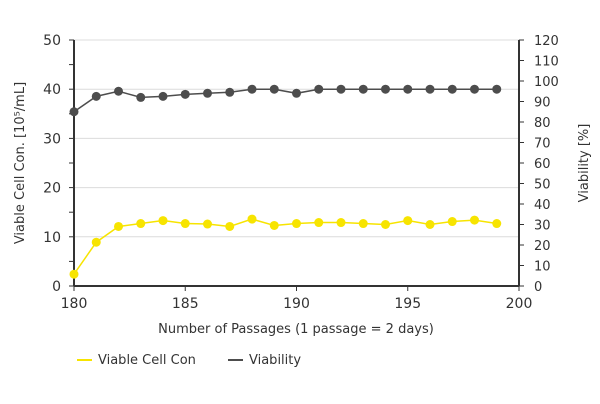 This screenshot has width=600, height=404. I want to click on y-tick-label-right: 20, so click(542, 246).